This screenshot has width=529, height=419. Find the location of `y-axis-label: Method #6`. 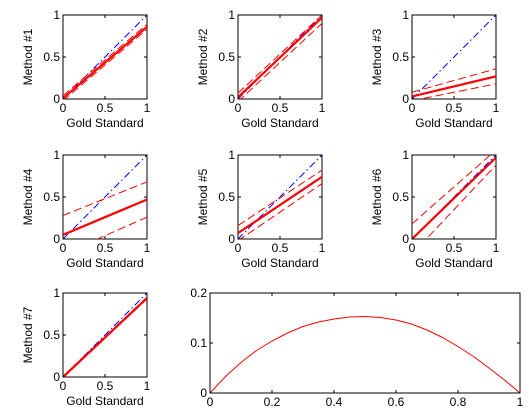

y-axis-label: Method #6 is located at coordinates (377, 196).